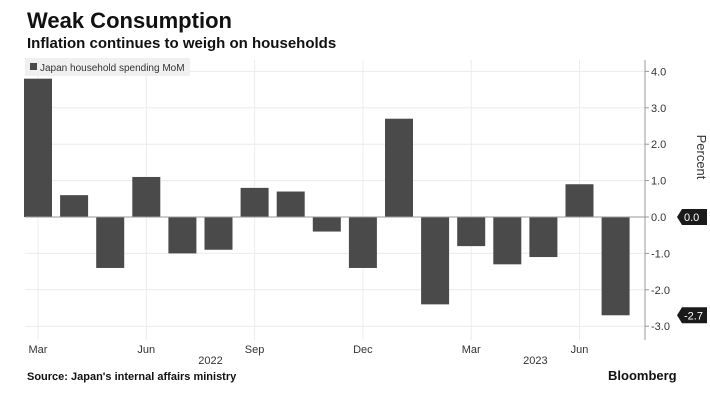  What do you see at coordinates (535, 361) in the screenshot?
I see `year-label: 2023` at bounding box center [535, 361].